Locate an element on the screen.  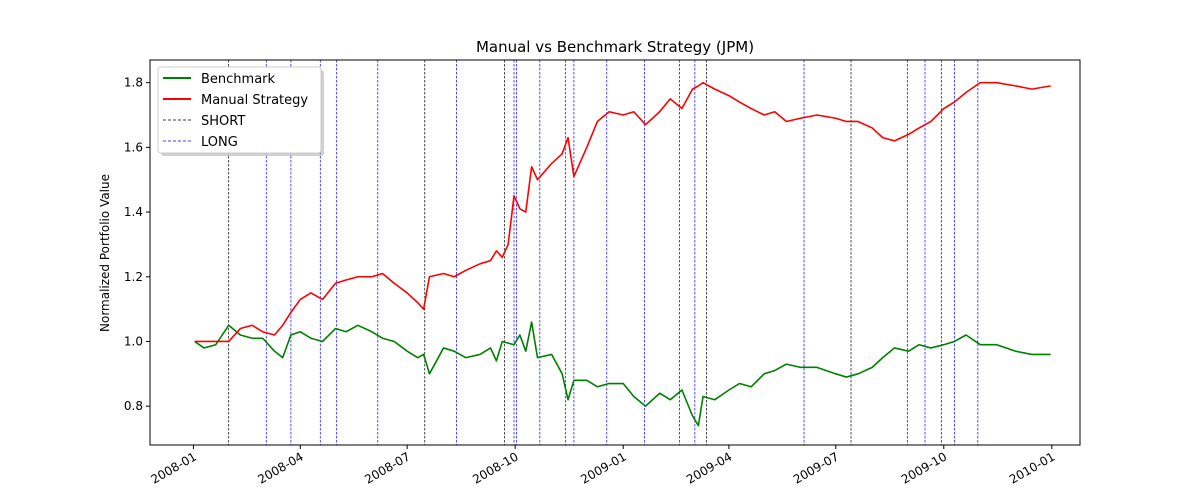
chart-title: Manual vs Benchmark Strategy (JPM) is located at coordinates (615, 47).